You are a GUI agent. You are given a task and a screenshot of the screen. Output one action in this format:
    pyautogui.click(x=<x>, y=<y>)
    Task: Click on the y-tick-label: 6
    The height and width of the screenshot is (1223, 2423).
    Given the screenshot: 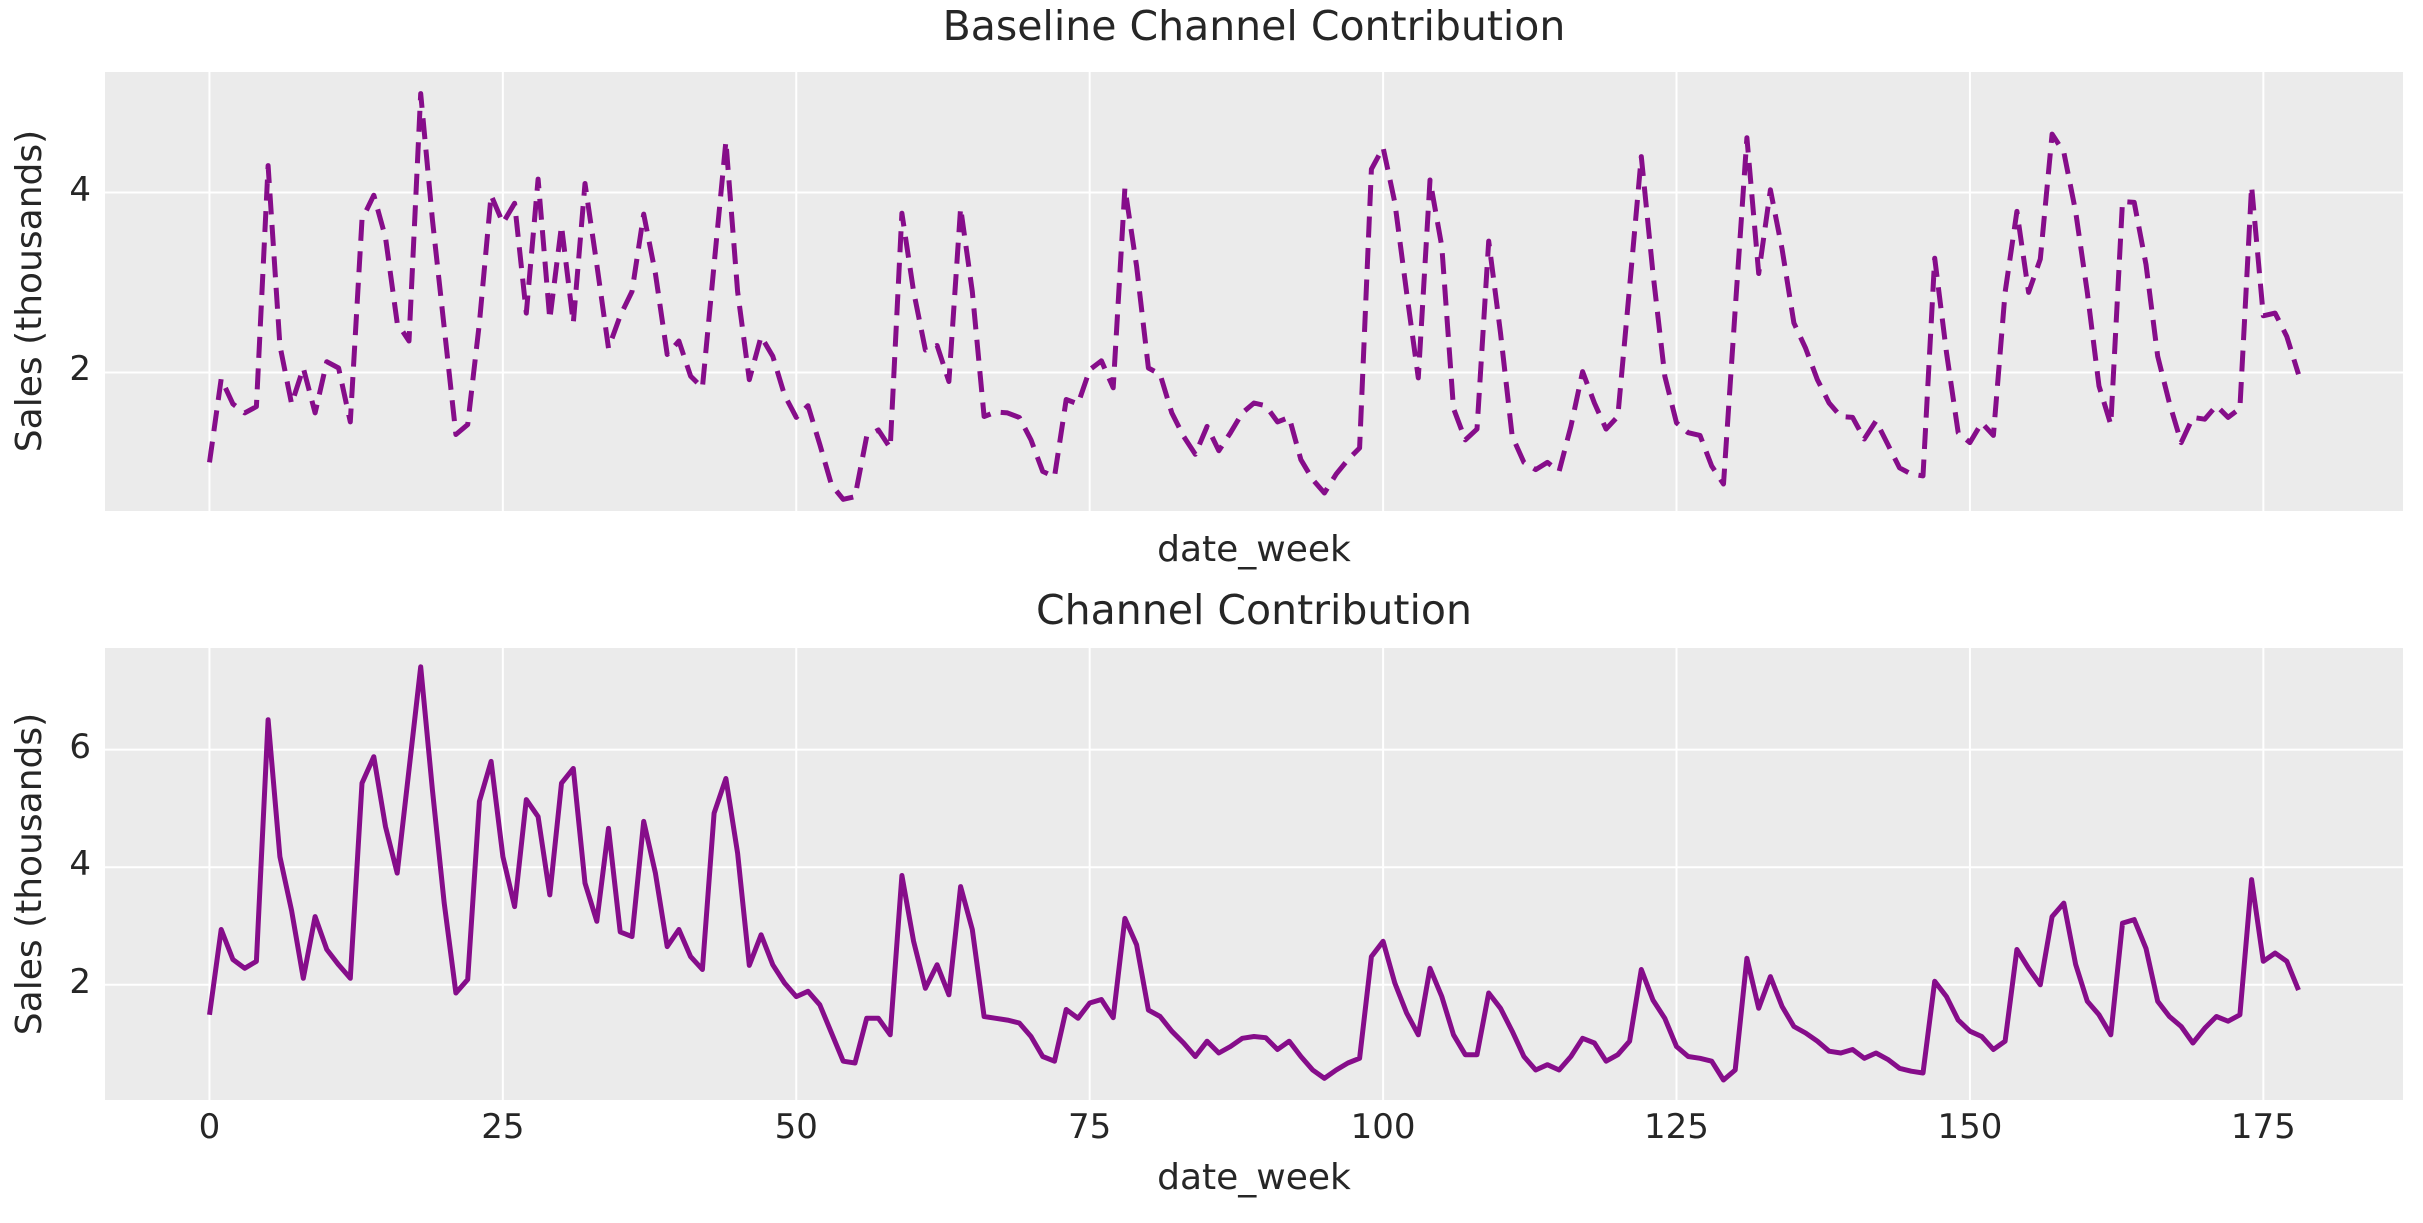 What is the action you would take?
    pyautogui.click(x=80, y=746)
    